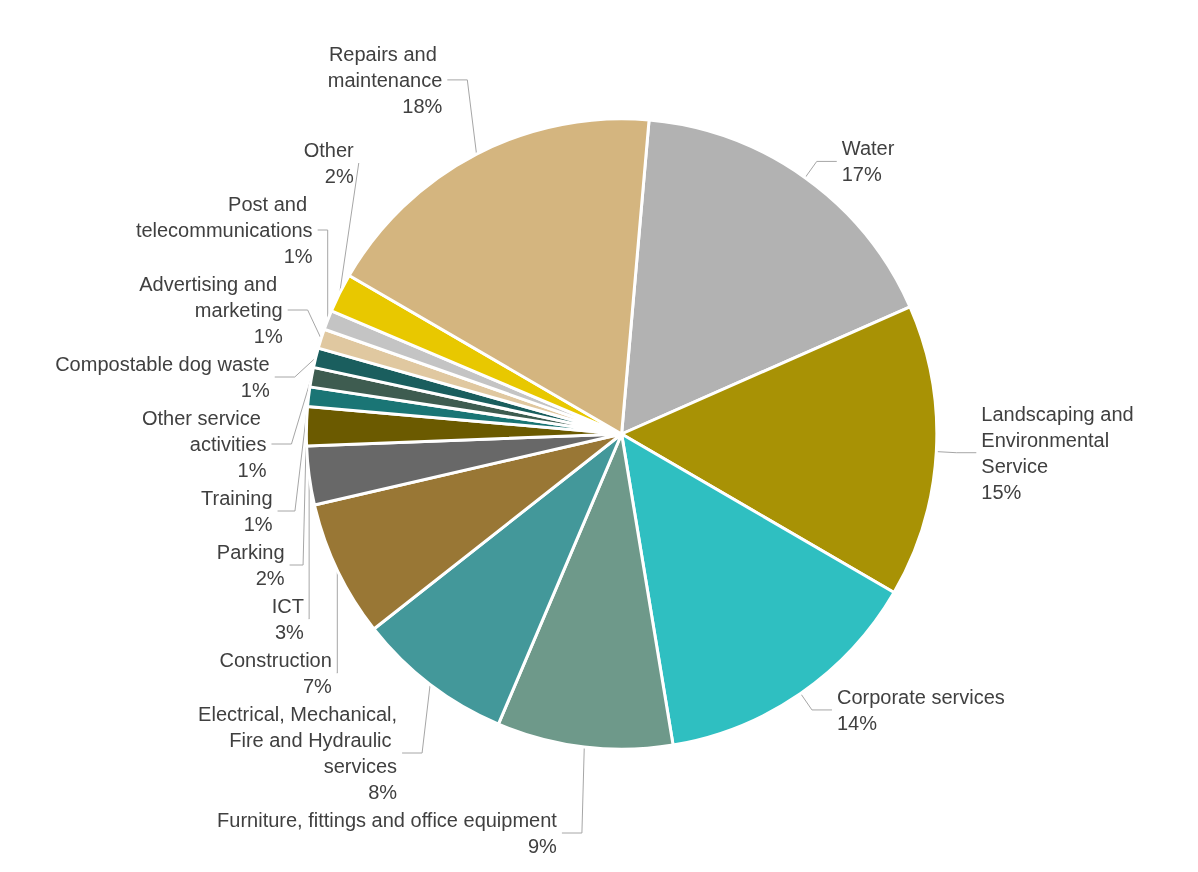 The width and height of the screenshot is (1198, 872). Describe the element at coordinates (543, 846) in the screenshot. I see `data-label: 9%` at that location.